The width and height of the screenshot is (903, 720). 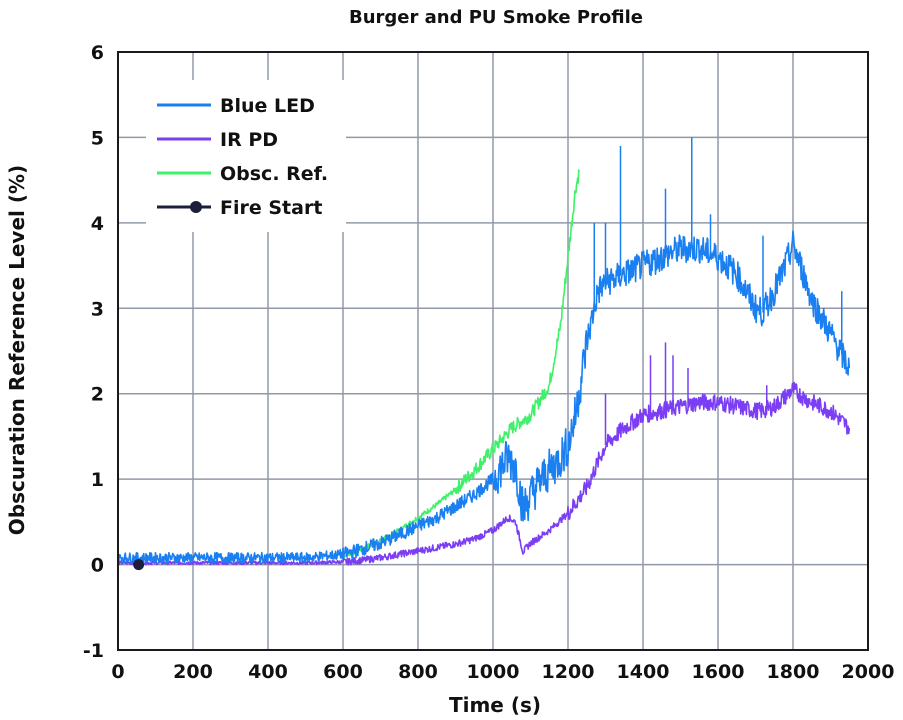 What do you see at coordinates (793, 672) in the screenshot?
I see `x-tick-label: 1800` at bounding box center [793, 672].